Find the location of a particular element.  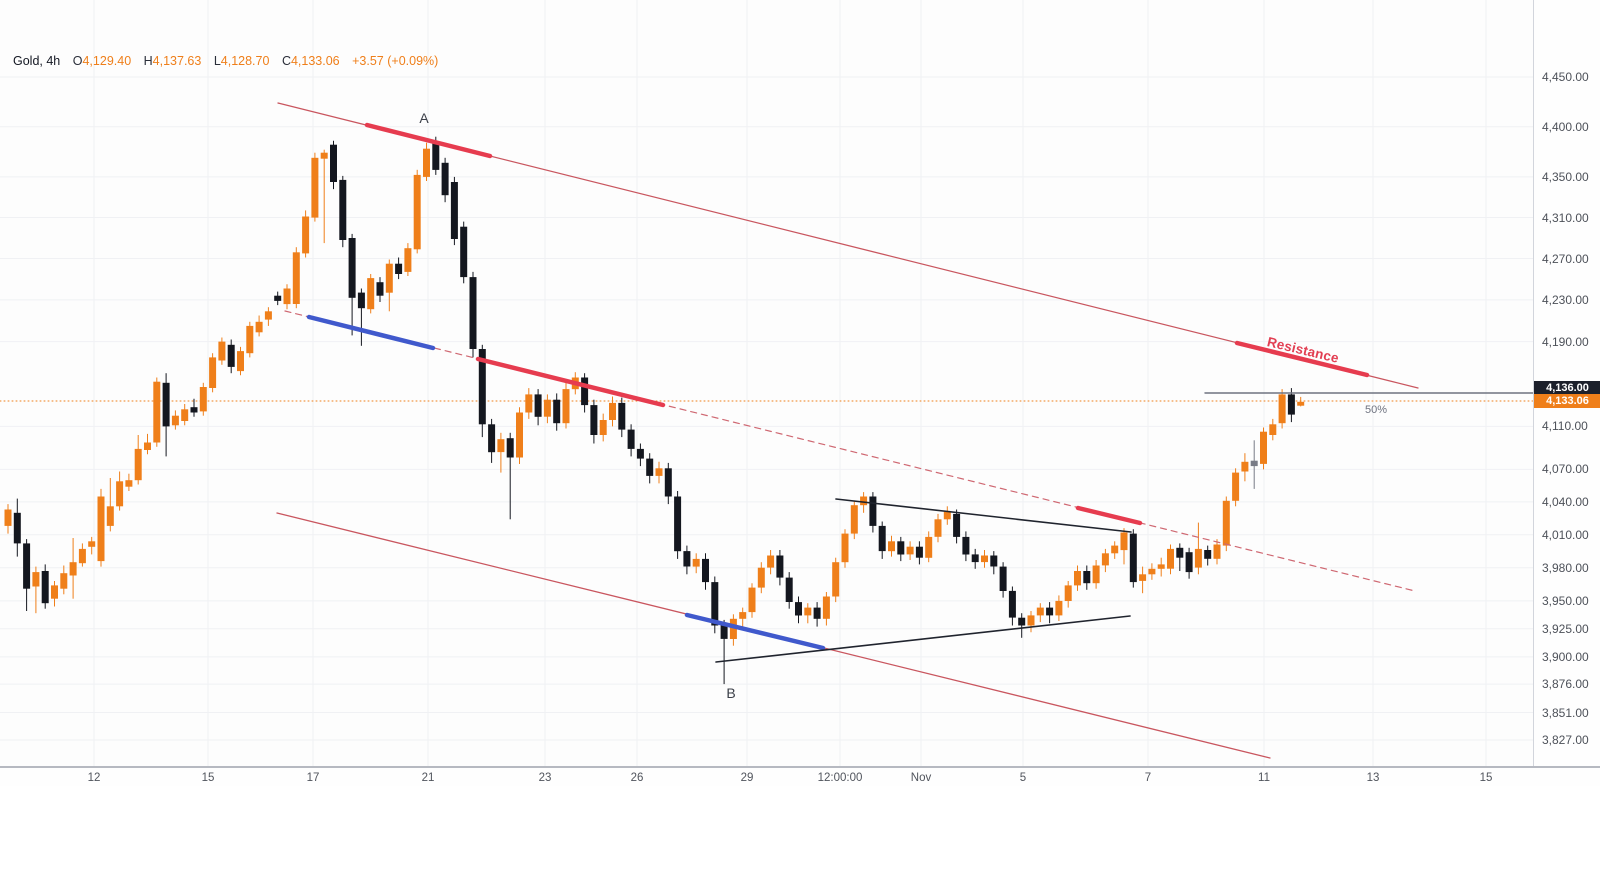

time-axis-label: 15 is located at coordinates (208, 778).